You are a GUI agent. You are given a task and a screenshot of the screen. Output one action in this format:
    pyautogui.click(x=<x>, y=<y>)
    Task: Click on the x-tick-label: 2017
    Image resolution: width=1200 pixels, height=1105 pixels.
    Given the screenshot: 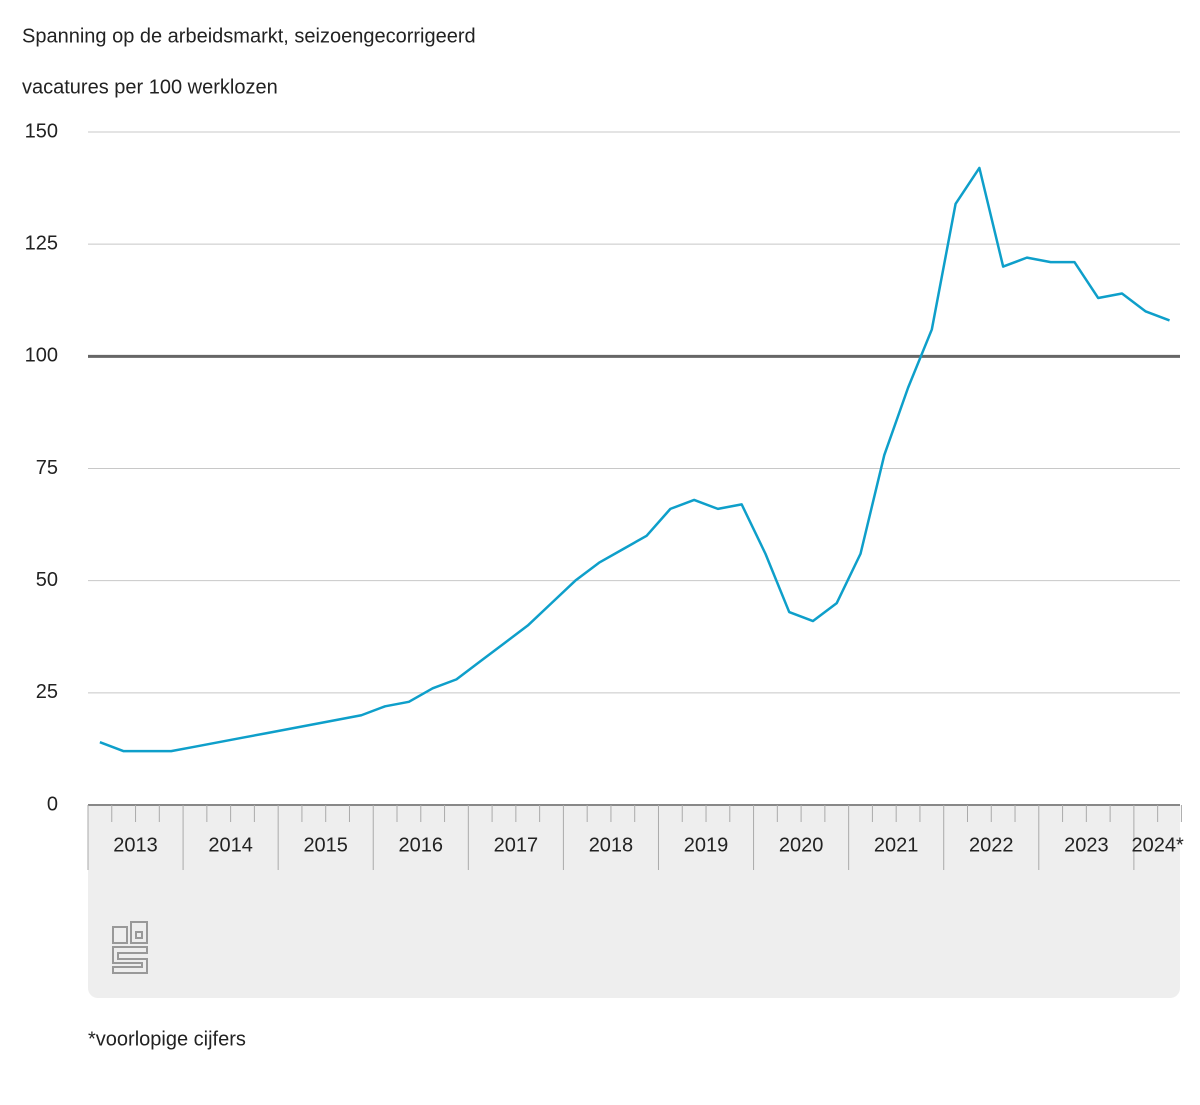 What is the action you would take?
    pyautogui.click(x=516, y=845)
    